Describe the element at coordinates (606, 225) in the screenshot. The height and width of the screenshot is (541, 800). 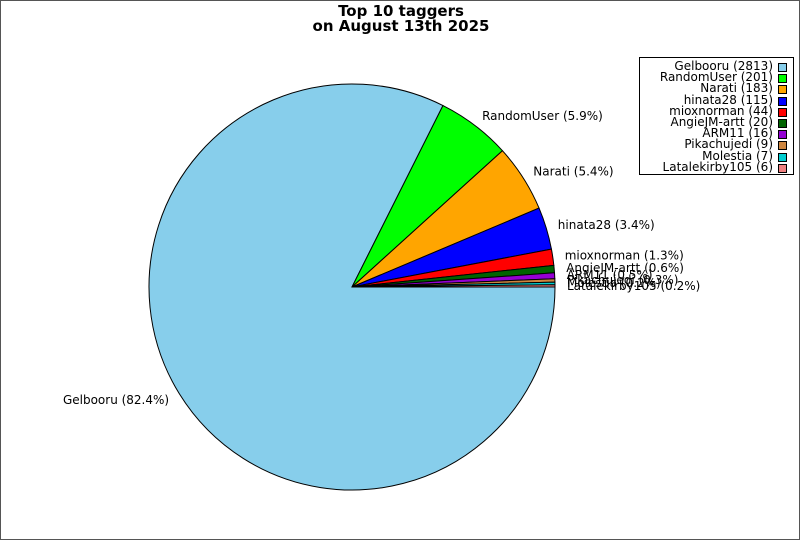
I see `pie-label-hinata28: hinata28 (3.4%)` at that location.